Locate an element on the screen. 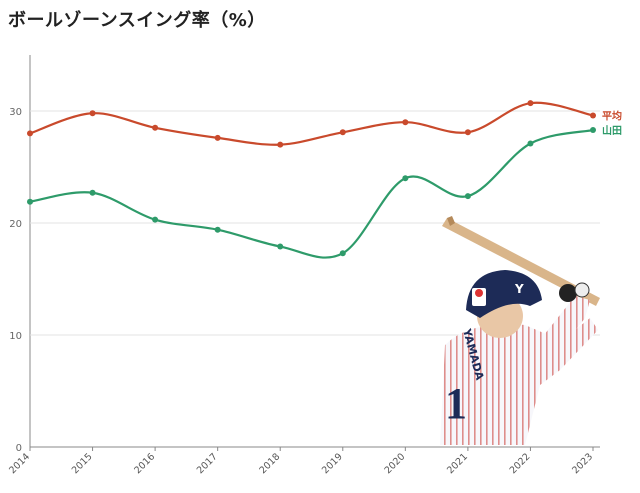 The image size is (640, 493). svg-text: Y is located at coordinates (519, 289).